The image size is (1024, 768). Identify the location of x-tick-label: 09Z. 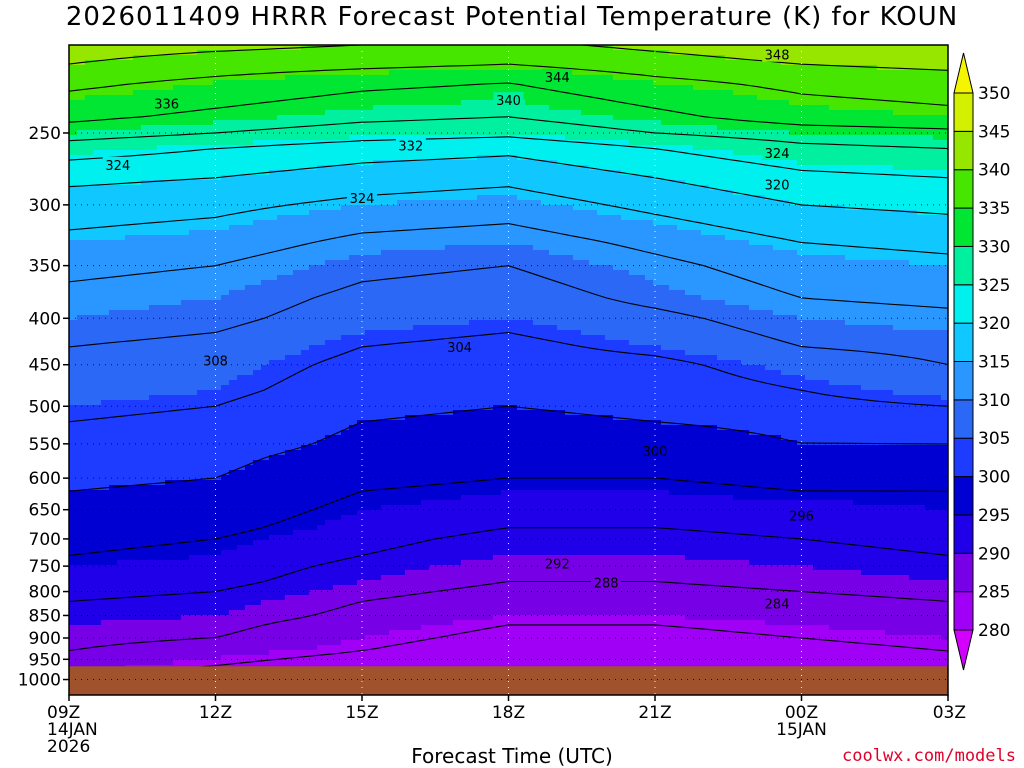
(63, 713).